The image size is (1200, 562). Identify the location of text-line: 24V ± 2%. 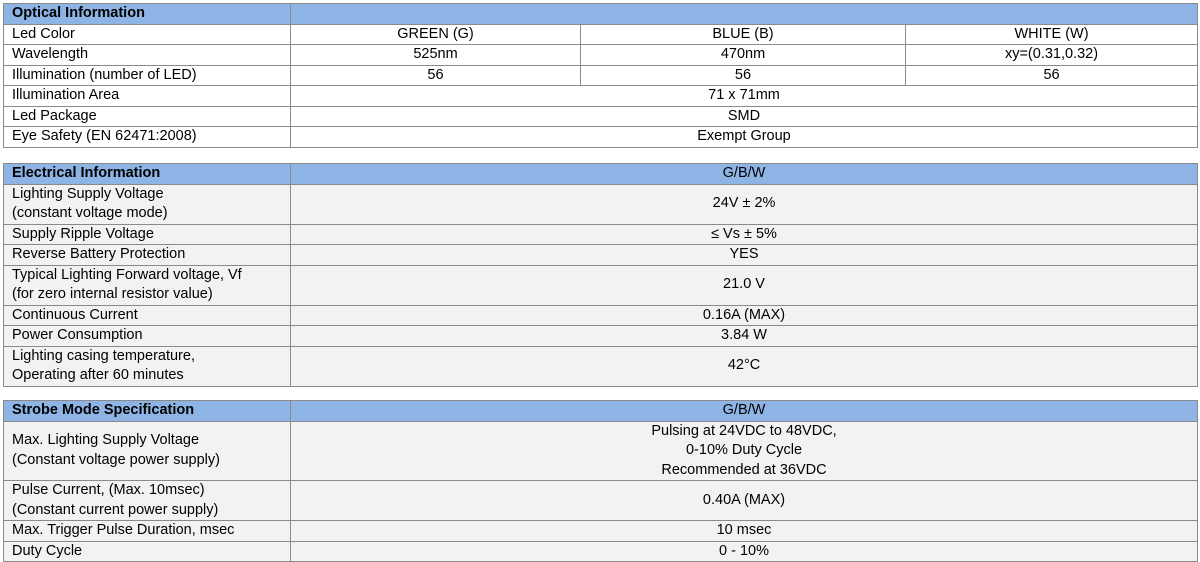
(744, 203).